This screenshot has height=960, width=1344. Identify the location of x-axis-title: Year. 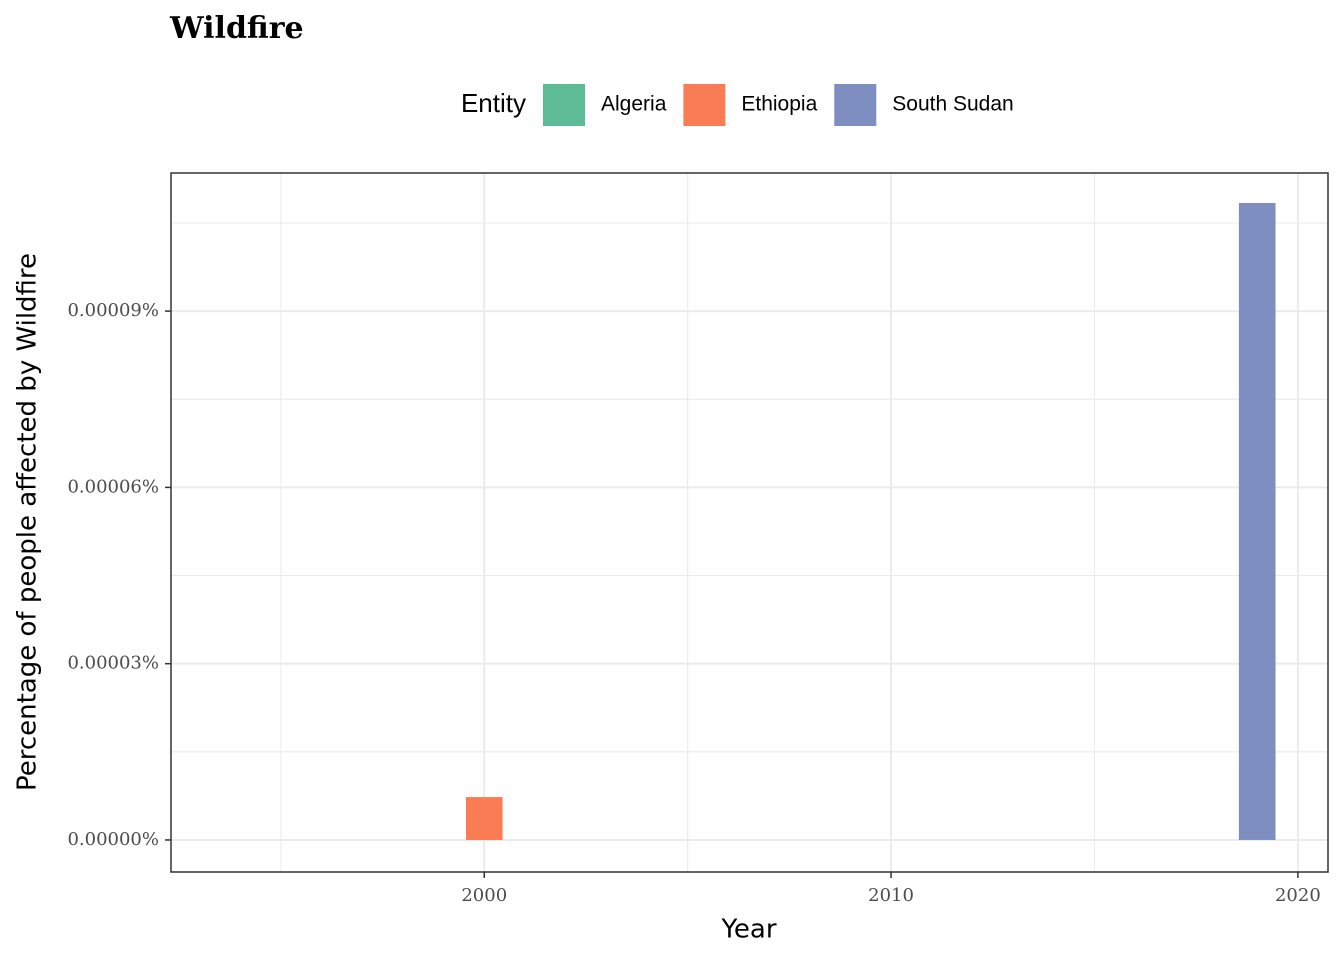
(748, 930).